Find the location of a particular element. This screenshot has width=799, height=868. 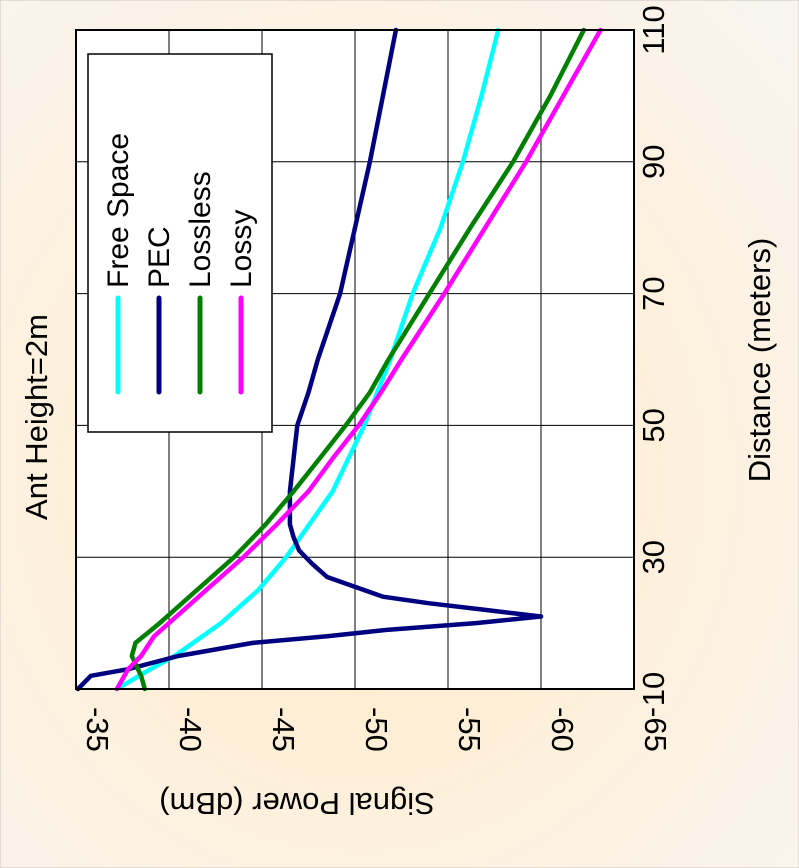

legend-label-lossy: Lossy is located at coordinates (241, 249).